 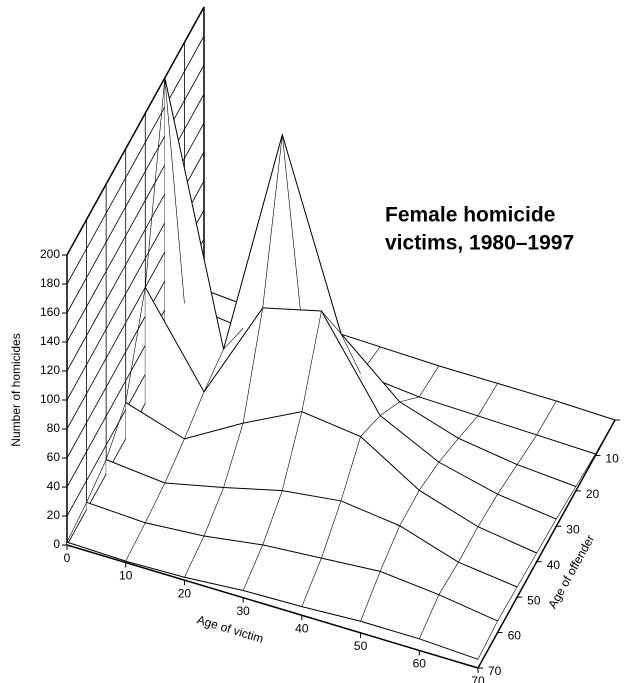 What do you see at coordinates (302, 628) in the screenshot?
I see `x-tick-label: 40` at bounding box center [302, 628].